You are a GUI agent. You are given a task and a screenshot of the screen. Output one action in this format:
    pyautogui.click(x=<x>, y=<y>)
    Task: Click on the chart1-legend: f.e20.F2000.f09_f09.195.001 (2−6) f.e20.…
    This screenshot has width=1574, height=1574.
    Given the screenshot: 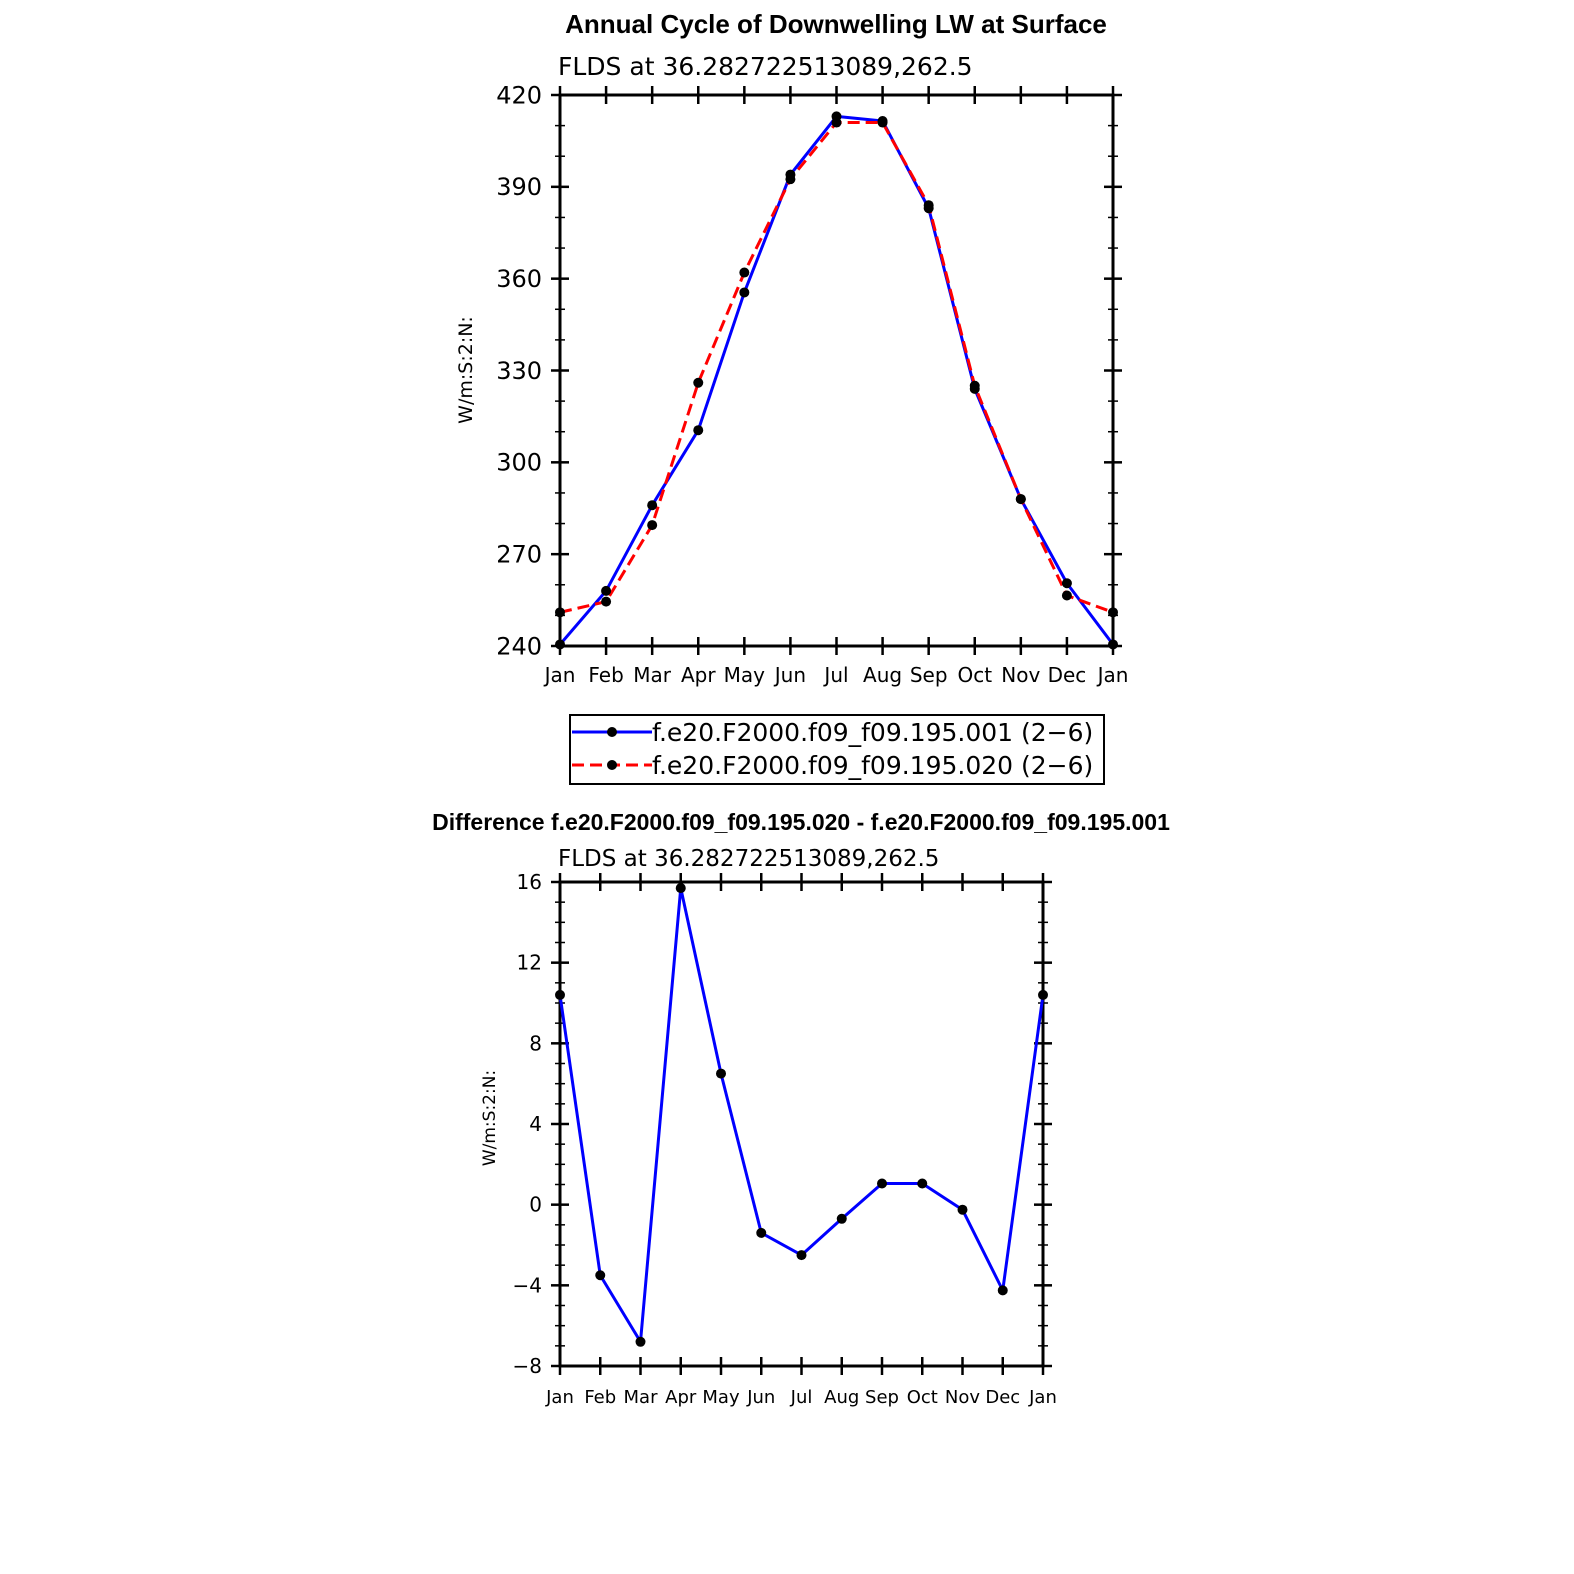 What is the action you would take?
    pyautogui.click(x=837, y=749)
    